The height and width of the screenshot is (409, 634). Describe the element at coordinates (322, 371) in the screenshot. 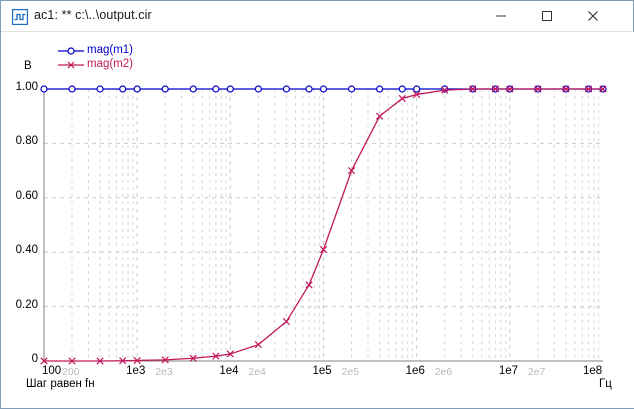

I see `x-tick-label-major: 1e5` at that location.